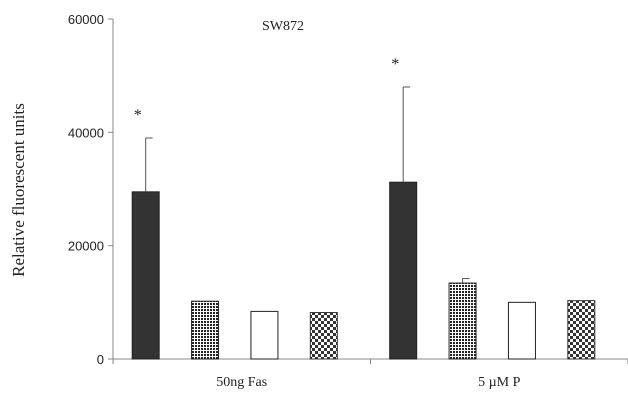 The image size is (628, 410). Describe the element at coordinates (283, 26) in the screenshot. I see `chart-title: SW872` at that location.